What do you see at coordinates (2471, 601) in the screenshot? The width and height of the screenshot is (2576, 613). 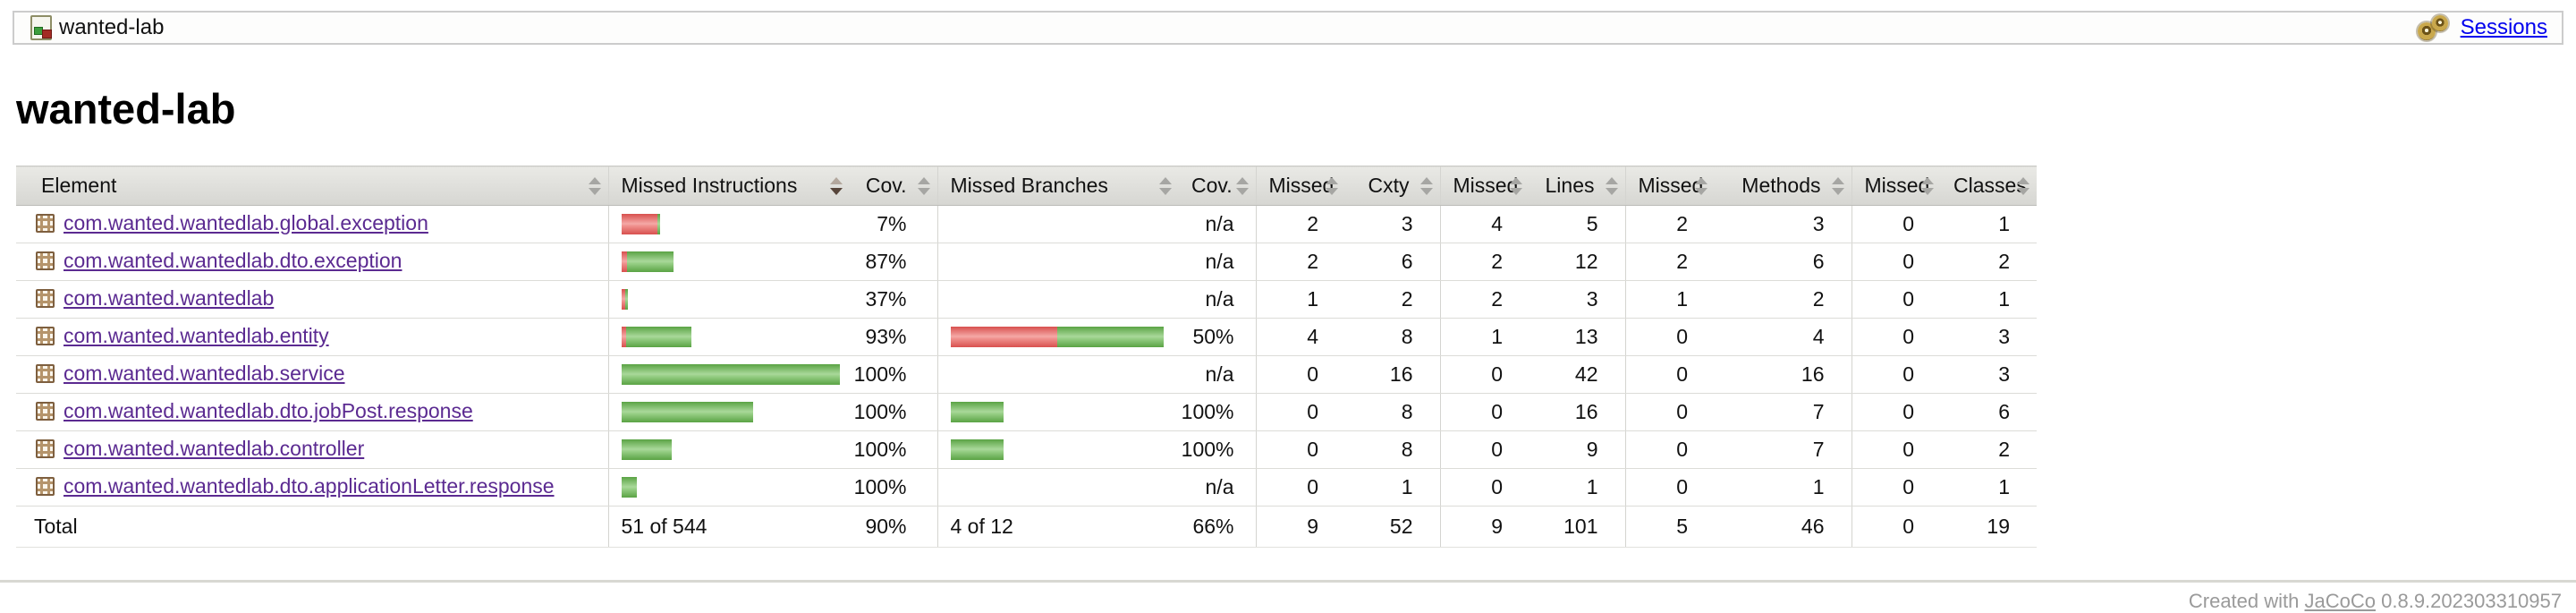 I see `footer-version: 0.8.9.202303310957` at bounding box center [2471, 601].